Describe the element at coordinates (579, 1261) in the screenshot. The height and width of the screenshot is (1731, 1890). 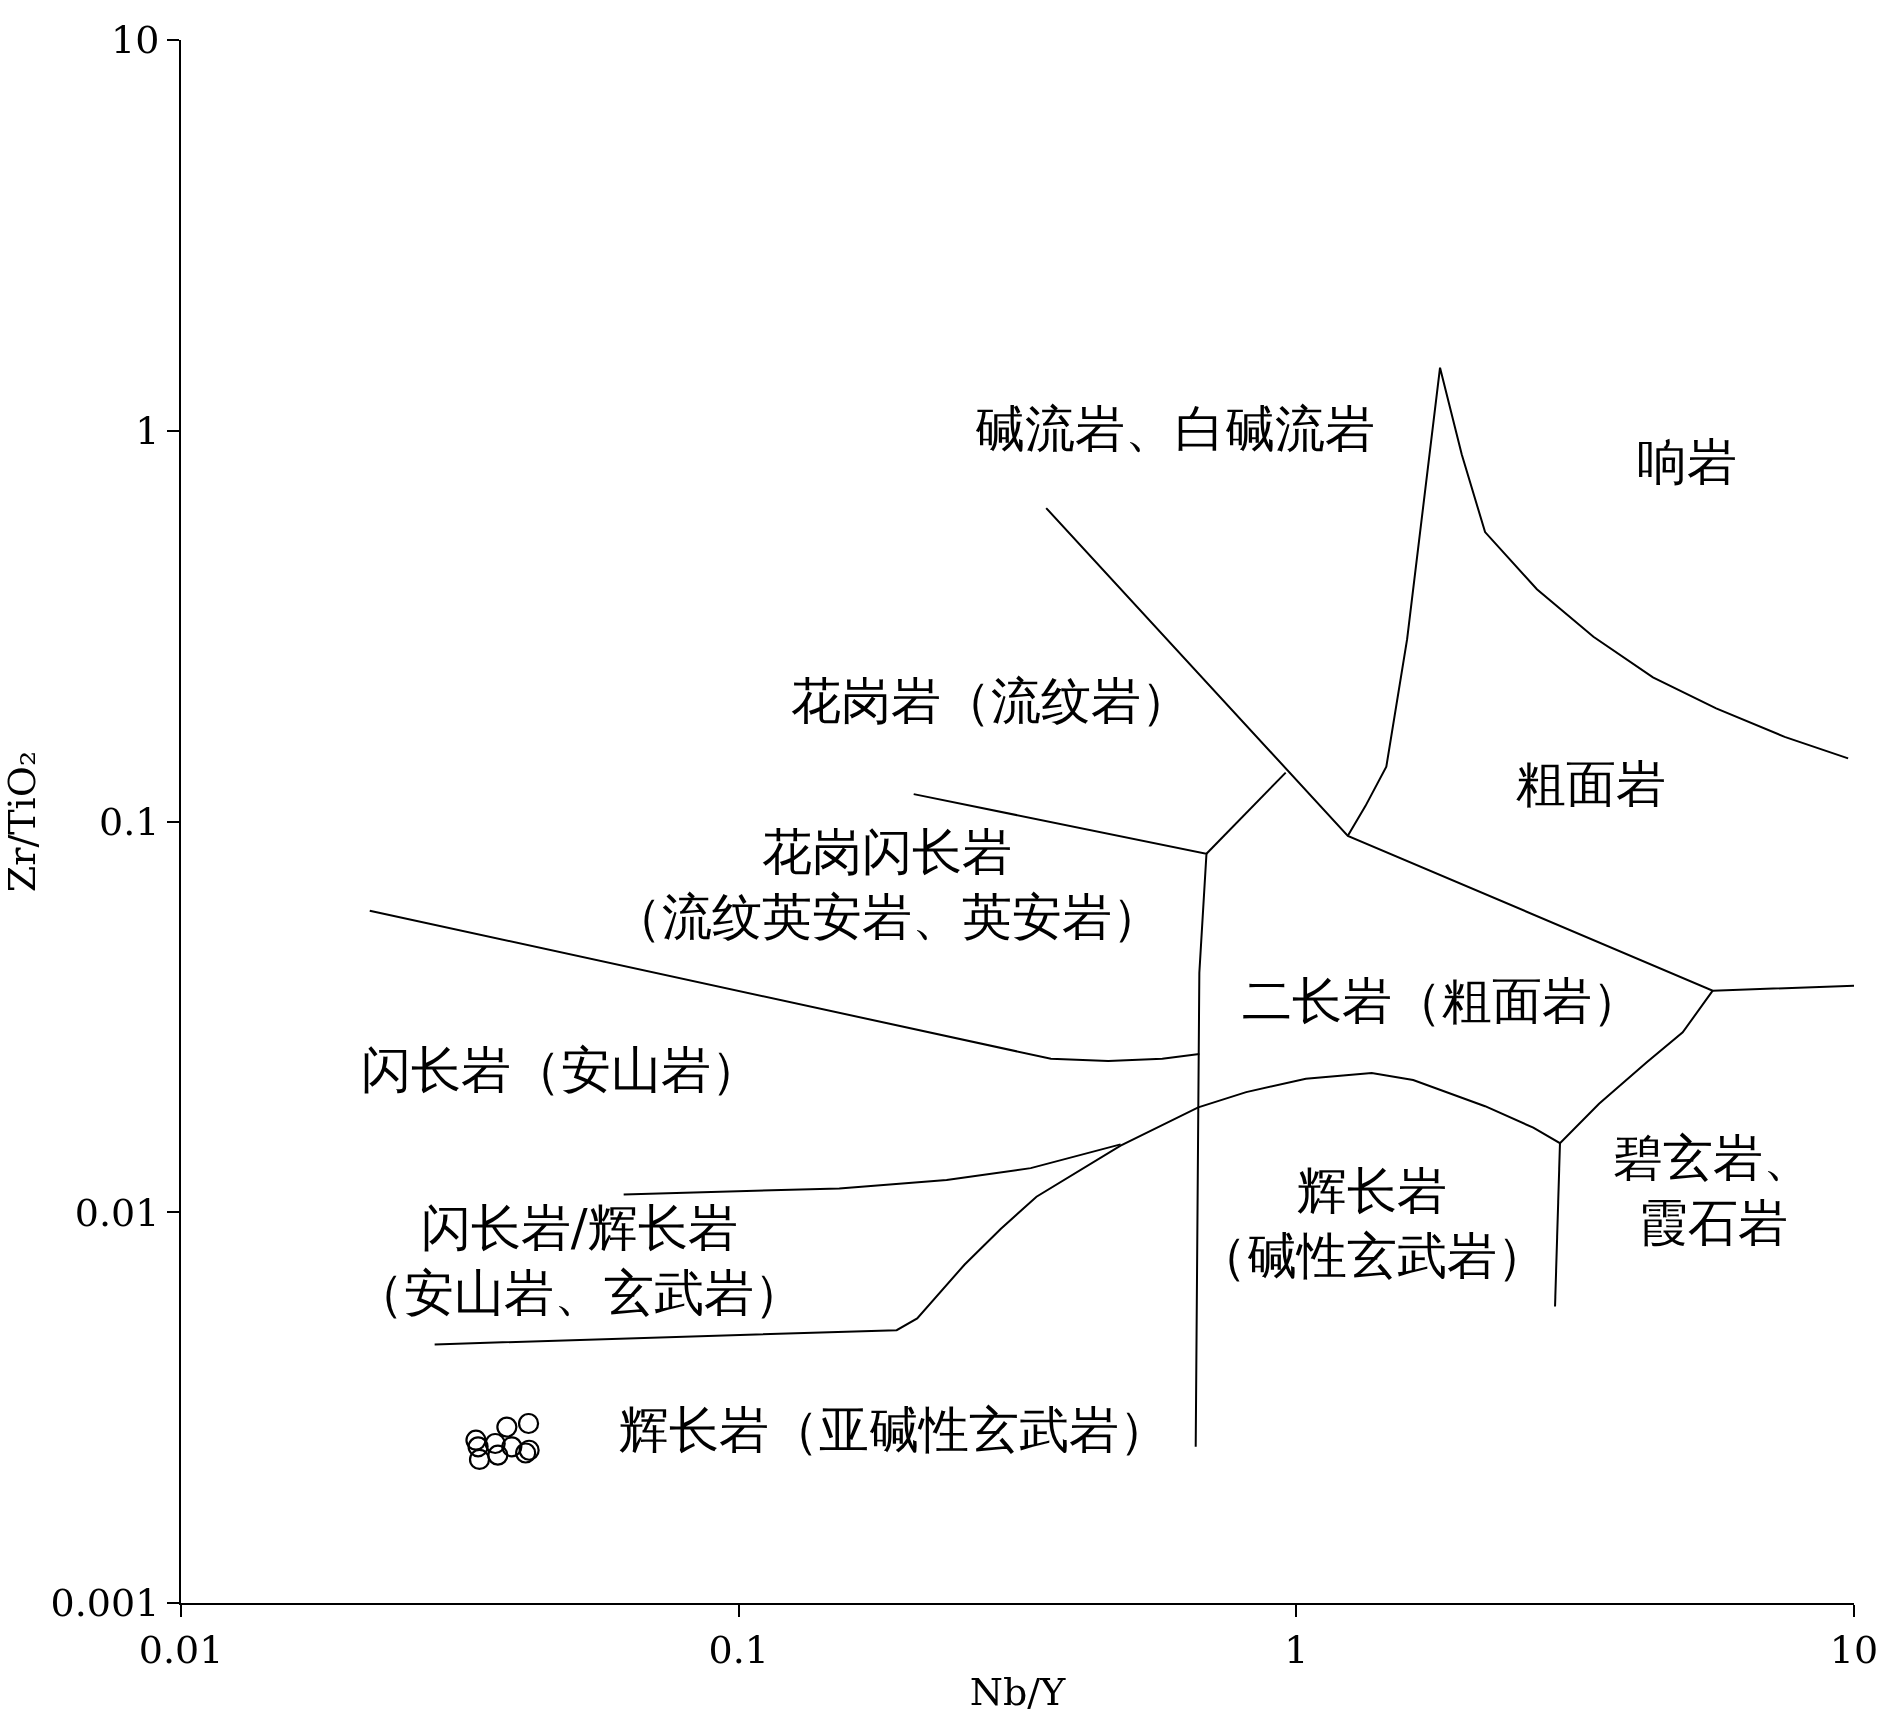
I see `annotation: 闪长岩/辉长岩（安山岩、玄武岩）` at that location.